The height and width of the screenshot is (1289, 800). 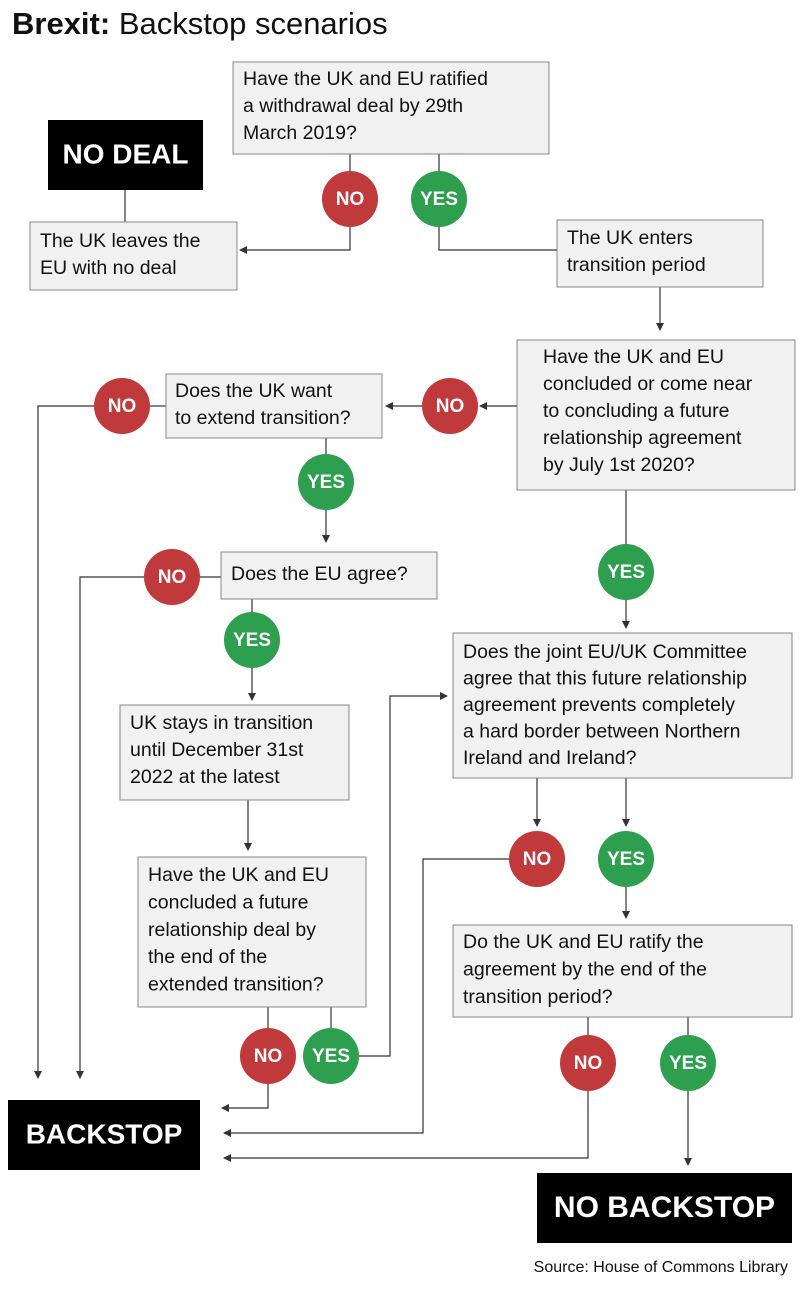 What do you see at coordinates (636, 411) in the screenshot?
I see `box-text: to concluding a future` at bounding box center [636, 411].